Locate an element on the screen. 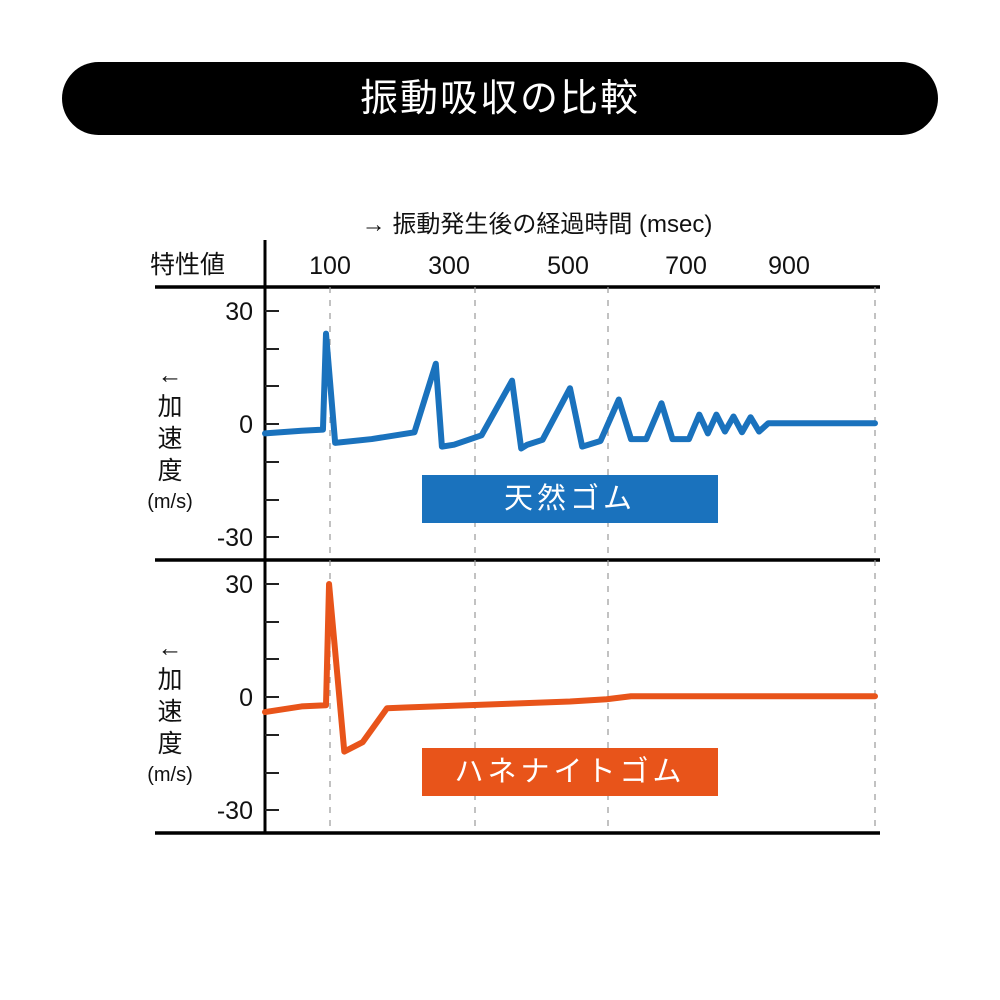  series-line-hanenite-rubber is located at coordinates (570, 668).